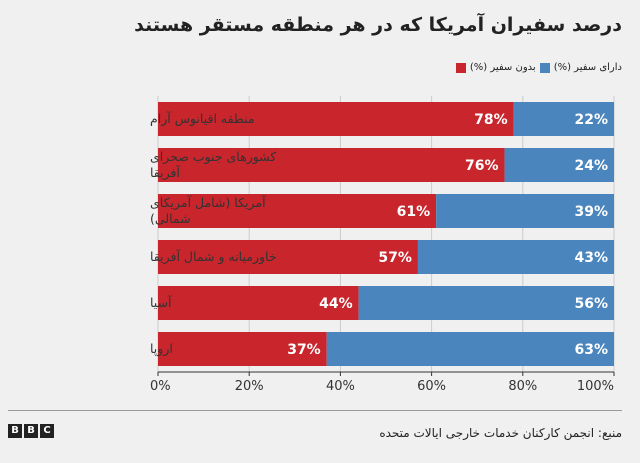 Image resolution: width=640 pixels, height=463 pixels. What do you see at coordinates (47, 431) in the screenshot?
I see `bbc-logo-block: C` at bounding box center [47, 431].